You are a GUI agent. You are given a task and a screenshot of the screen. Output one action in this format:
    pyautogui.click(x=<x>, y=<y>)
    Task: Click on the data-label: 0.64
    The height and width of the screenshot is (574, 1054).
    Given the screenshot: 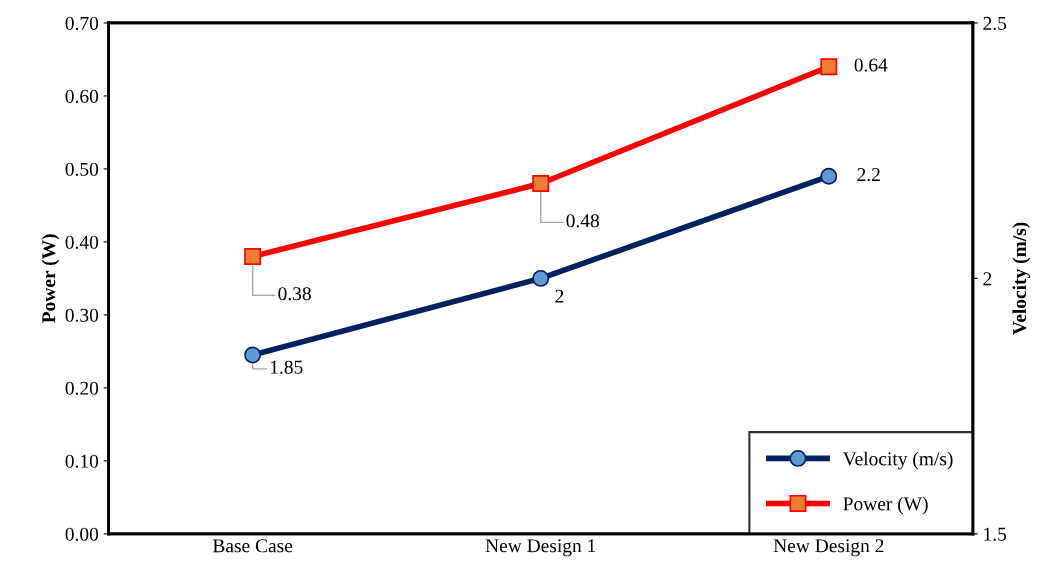 What is the action you would take?
    pyautogui.click(x=871, y=65)
    